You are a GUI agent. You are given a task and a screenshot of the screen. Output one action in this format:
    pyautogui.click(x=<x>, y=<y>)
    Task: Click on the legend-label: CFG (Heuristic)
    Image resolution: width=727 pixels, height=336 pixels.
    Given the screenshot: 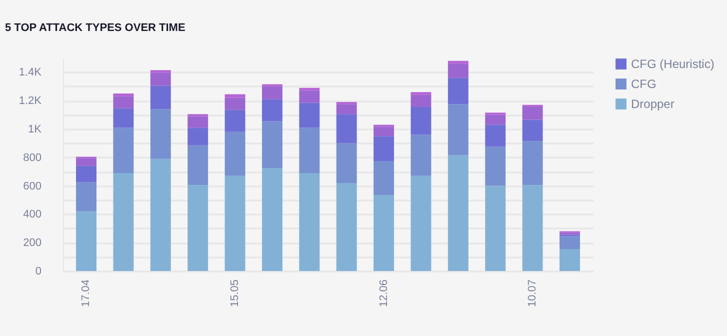 What is the action you would take?
    pyautogui.click(x=672, y=64)
    